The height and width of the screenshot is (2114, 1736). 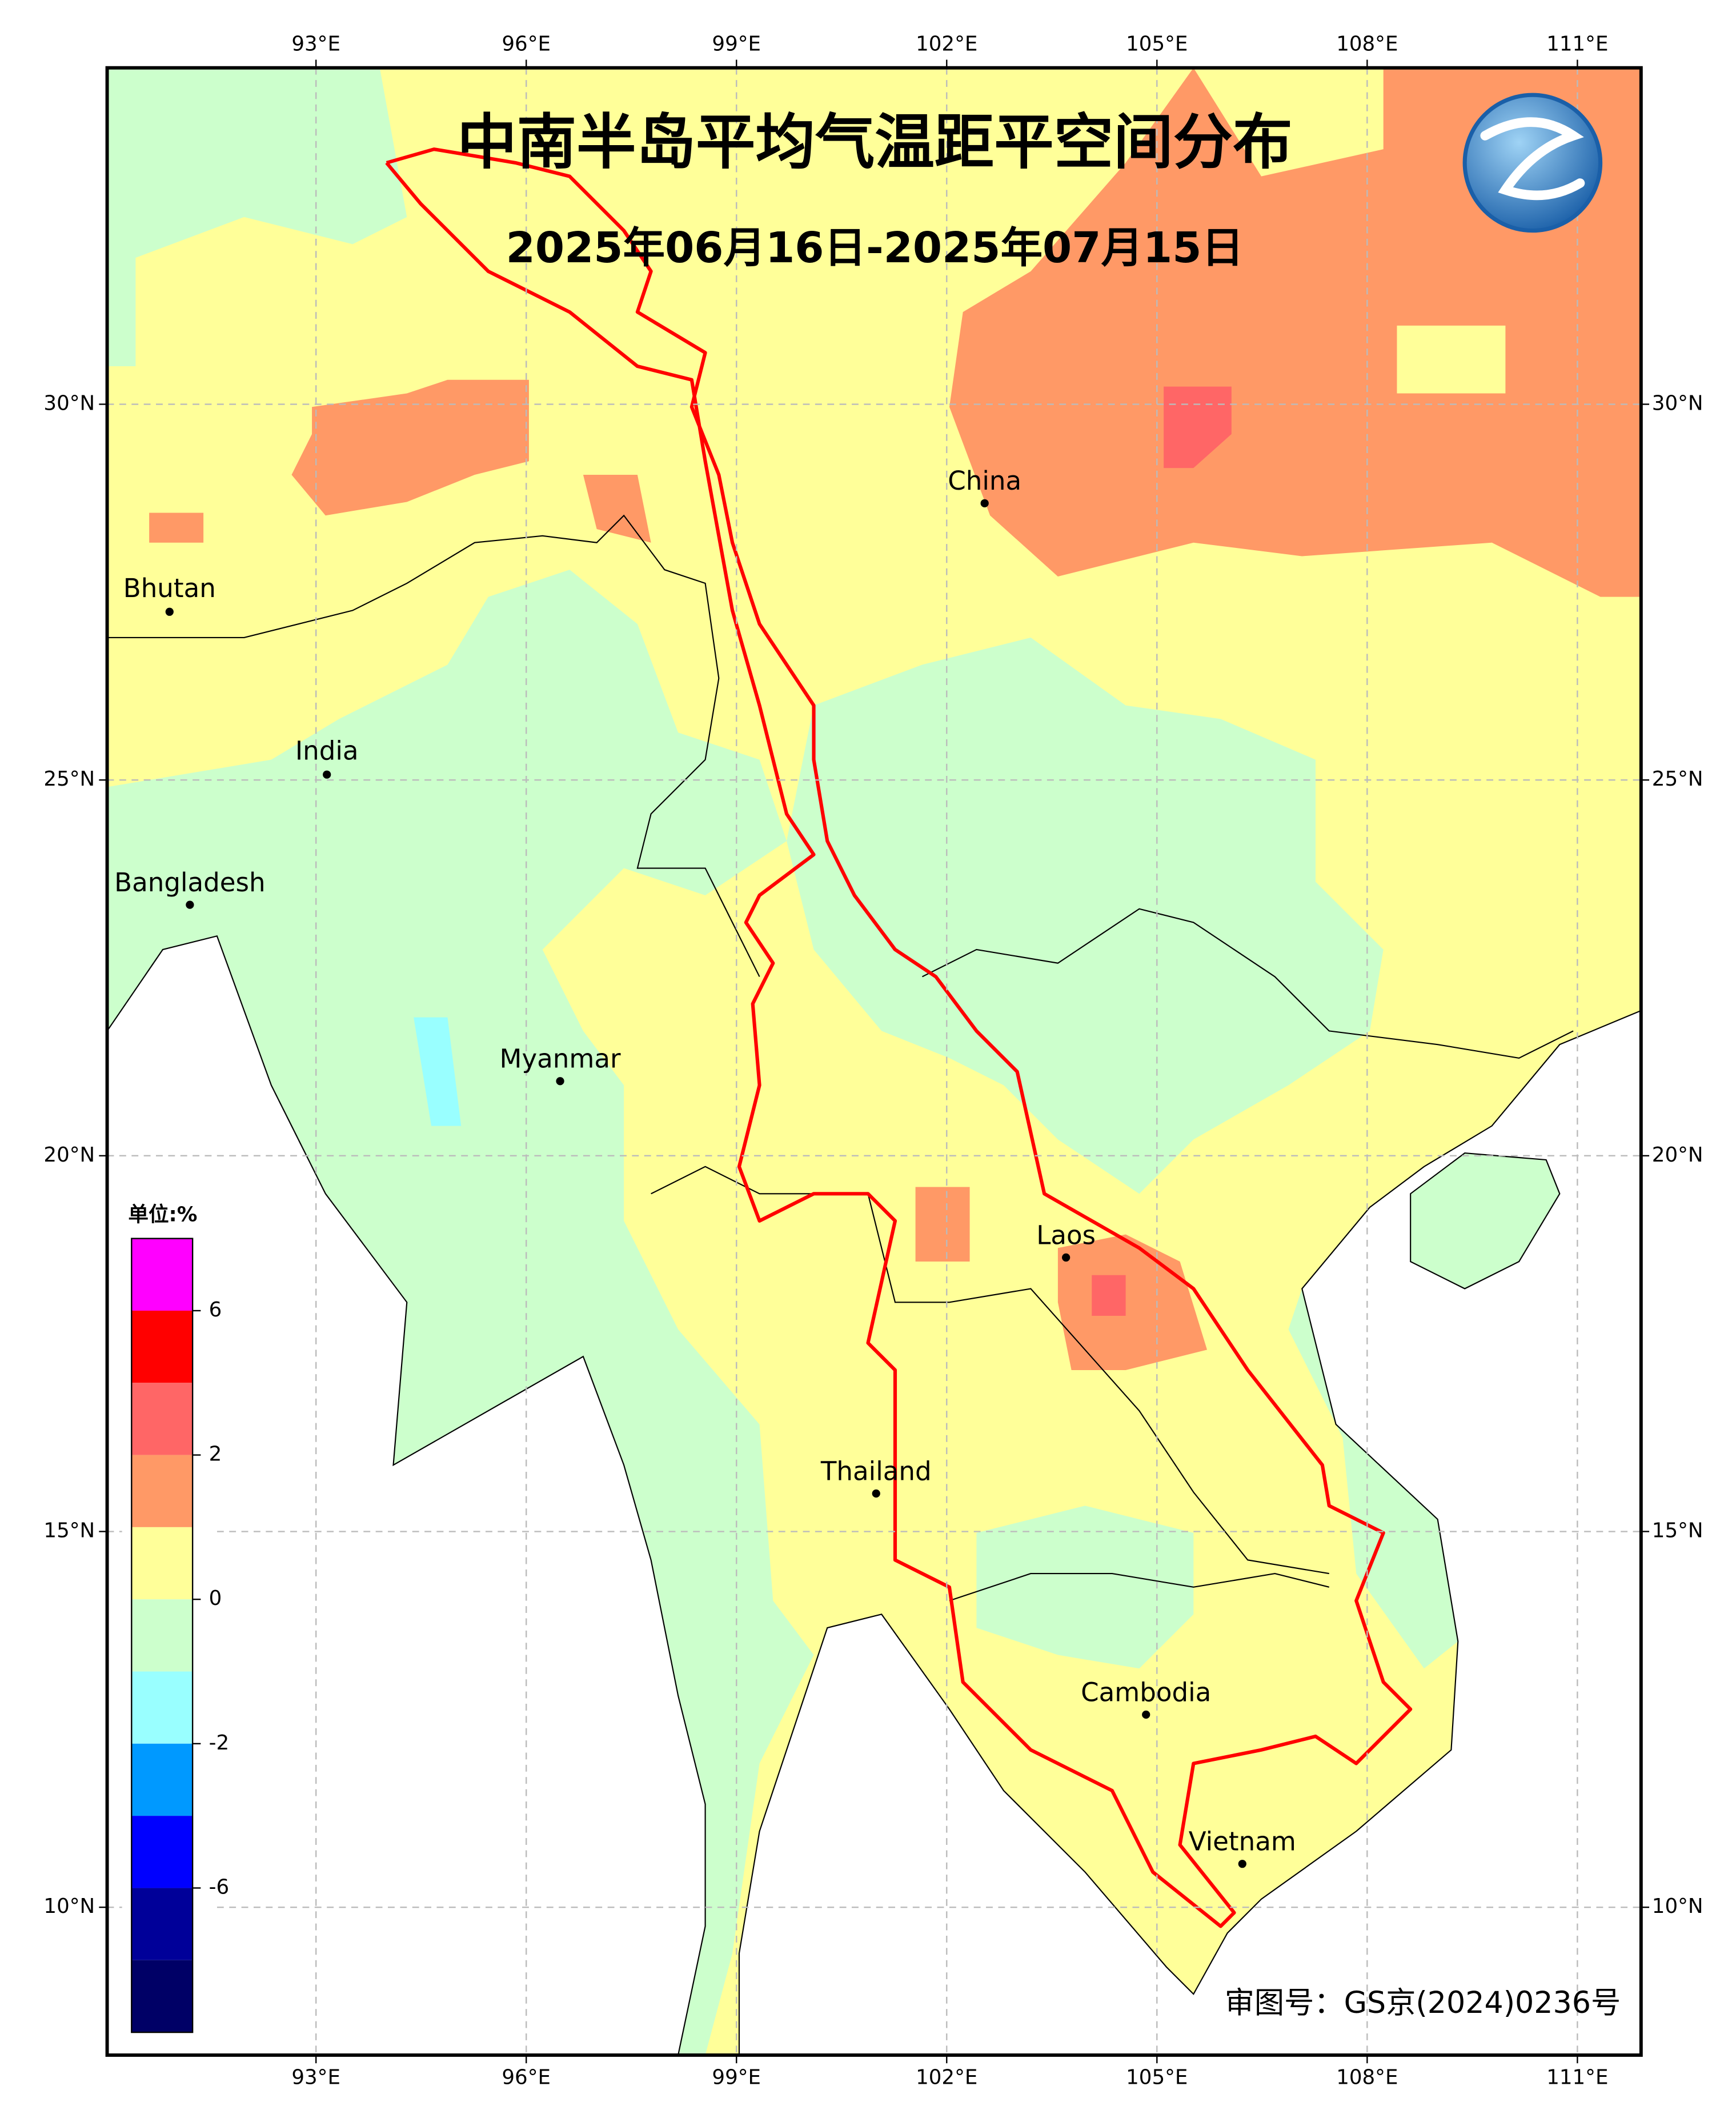 What do you see at coordinates (984, 481) in the screenshot?
I see `place-label: China` at bounding box center [984, 481].